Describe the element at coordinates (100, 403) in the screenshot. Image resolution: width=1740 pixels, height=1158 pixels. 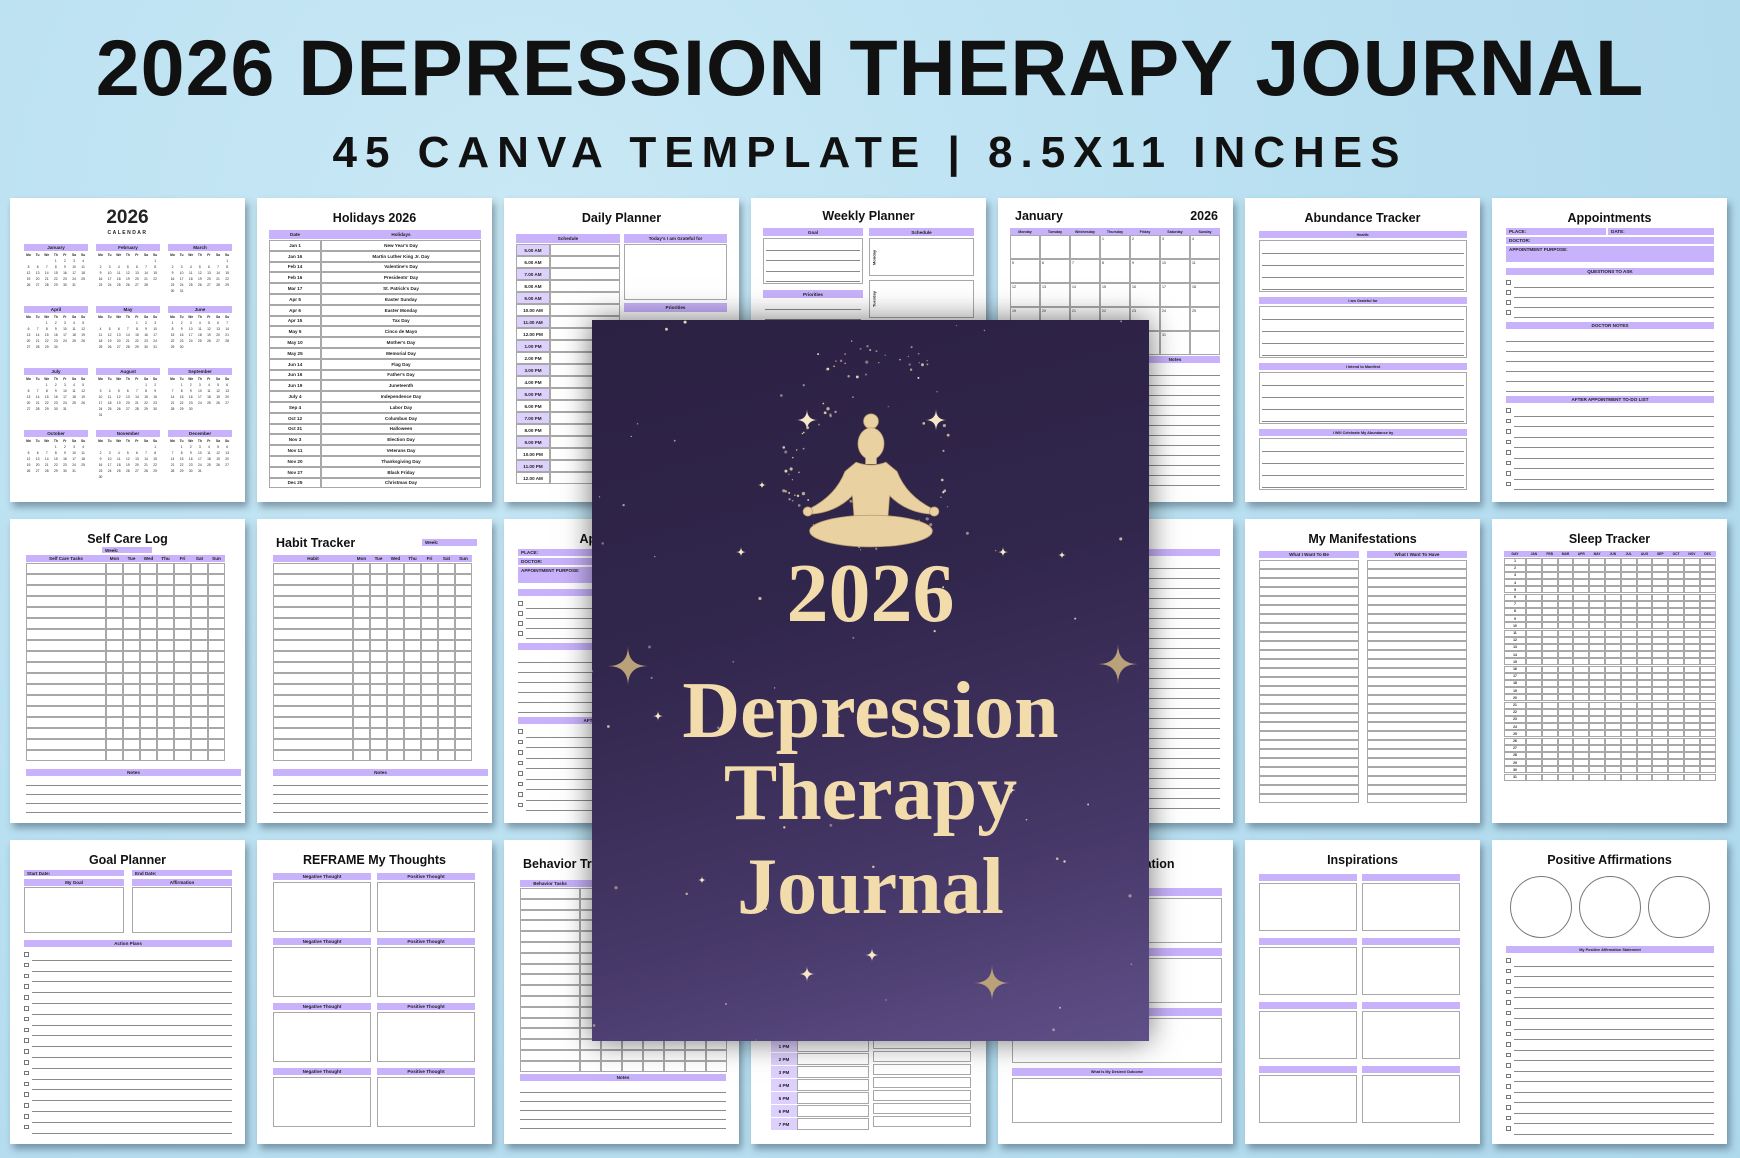
I see `calendar-day: 17` at that location.